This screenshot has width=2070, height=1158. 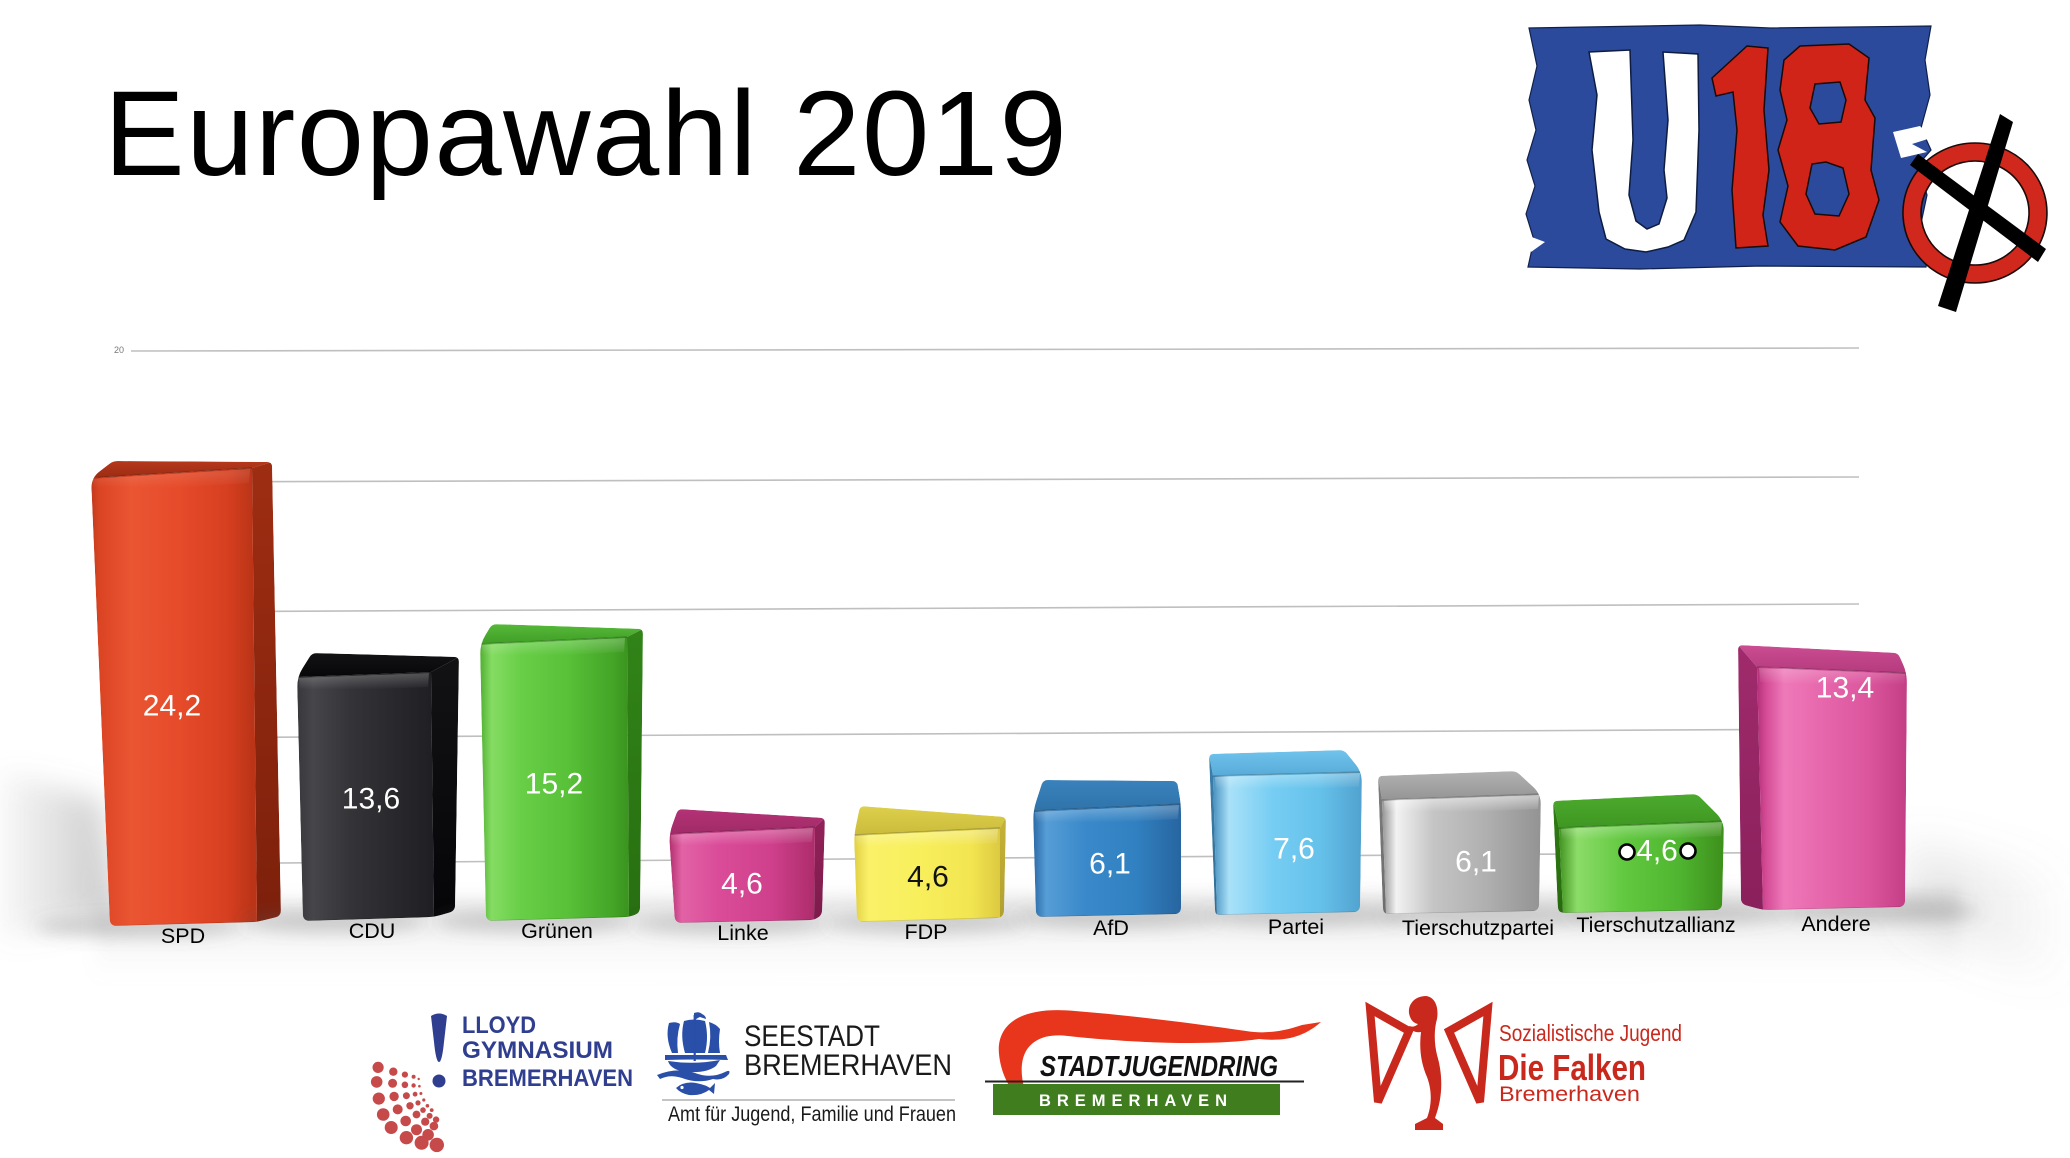 What do you see at coordinates (1294, 849) in the screenshot?
I see `svg-text: 7,6` at bounding box center [1294, 849].